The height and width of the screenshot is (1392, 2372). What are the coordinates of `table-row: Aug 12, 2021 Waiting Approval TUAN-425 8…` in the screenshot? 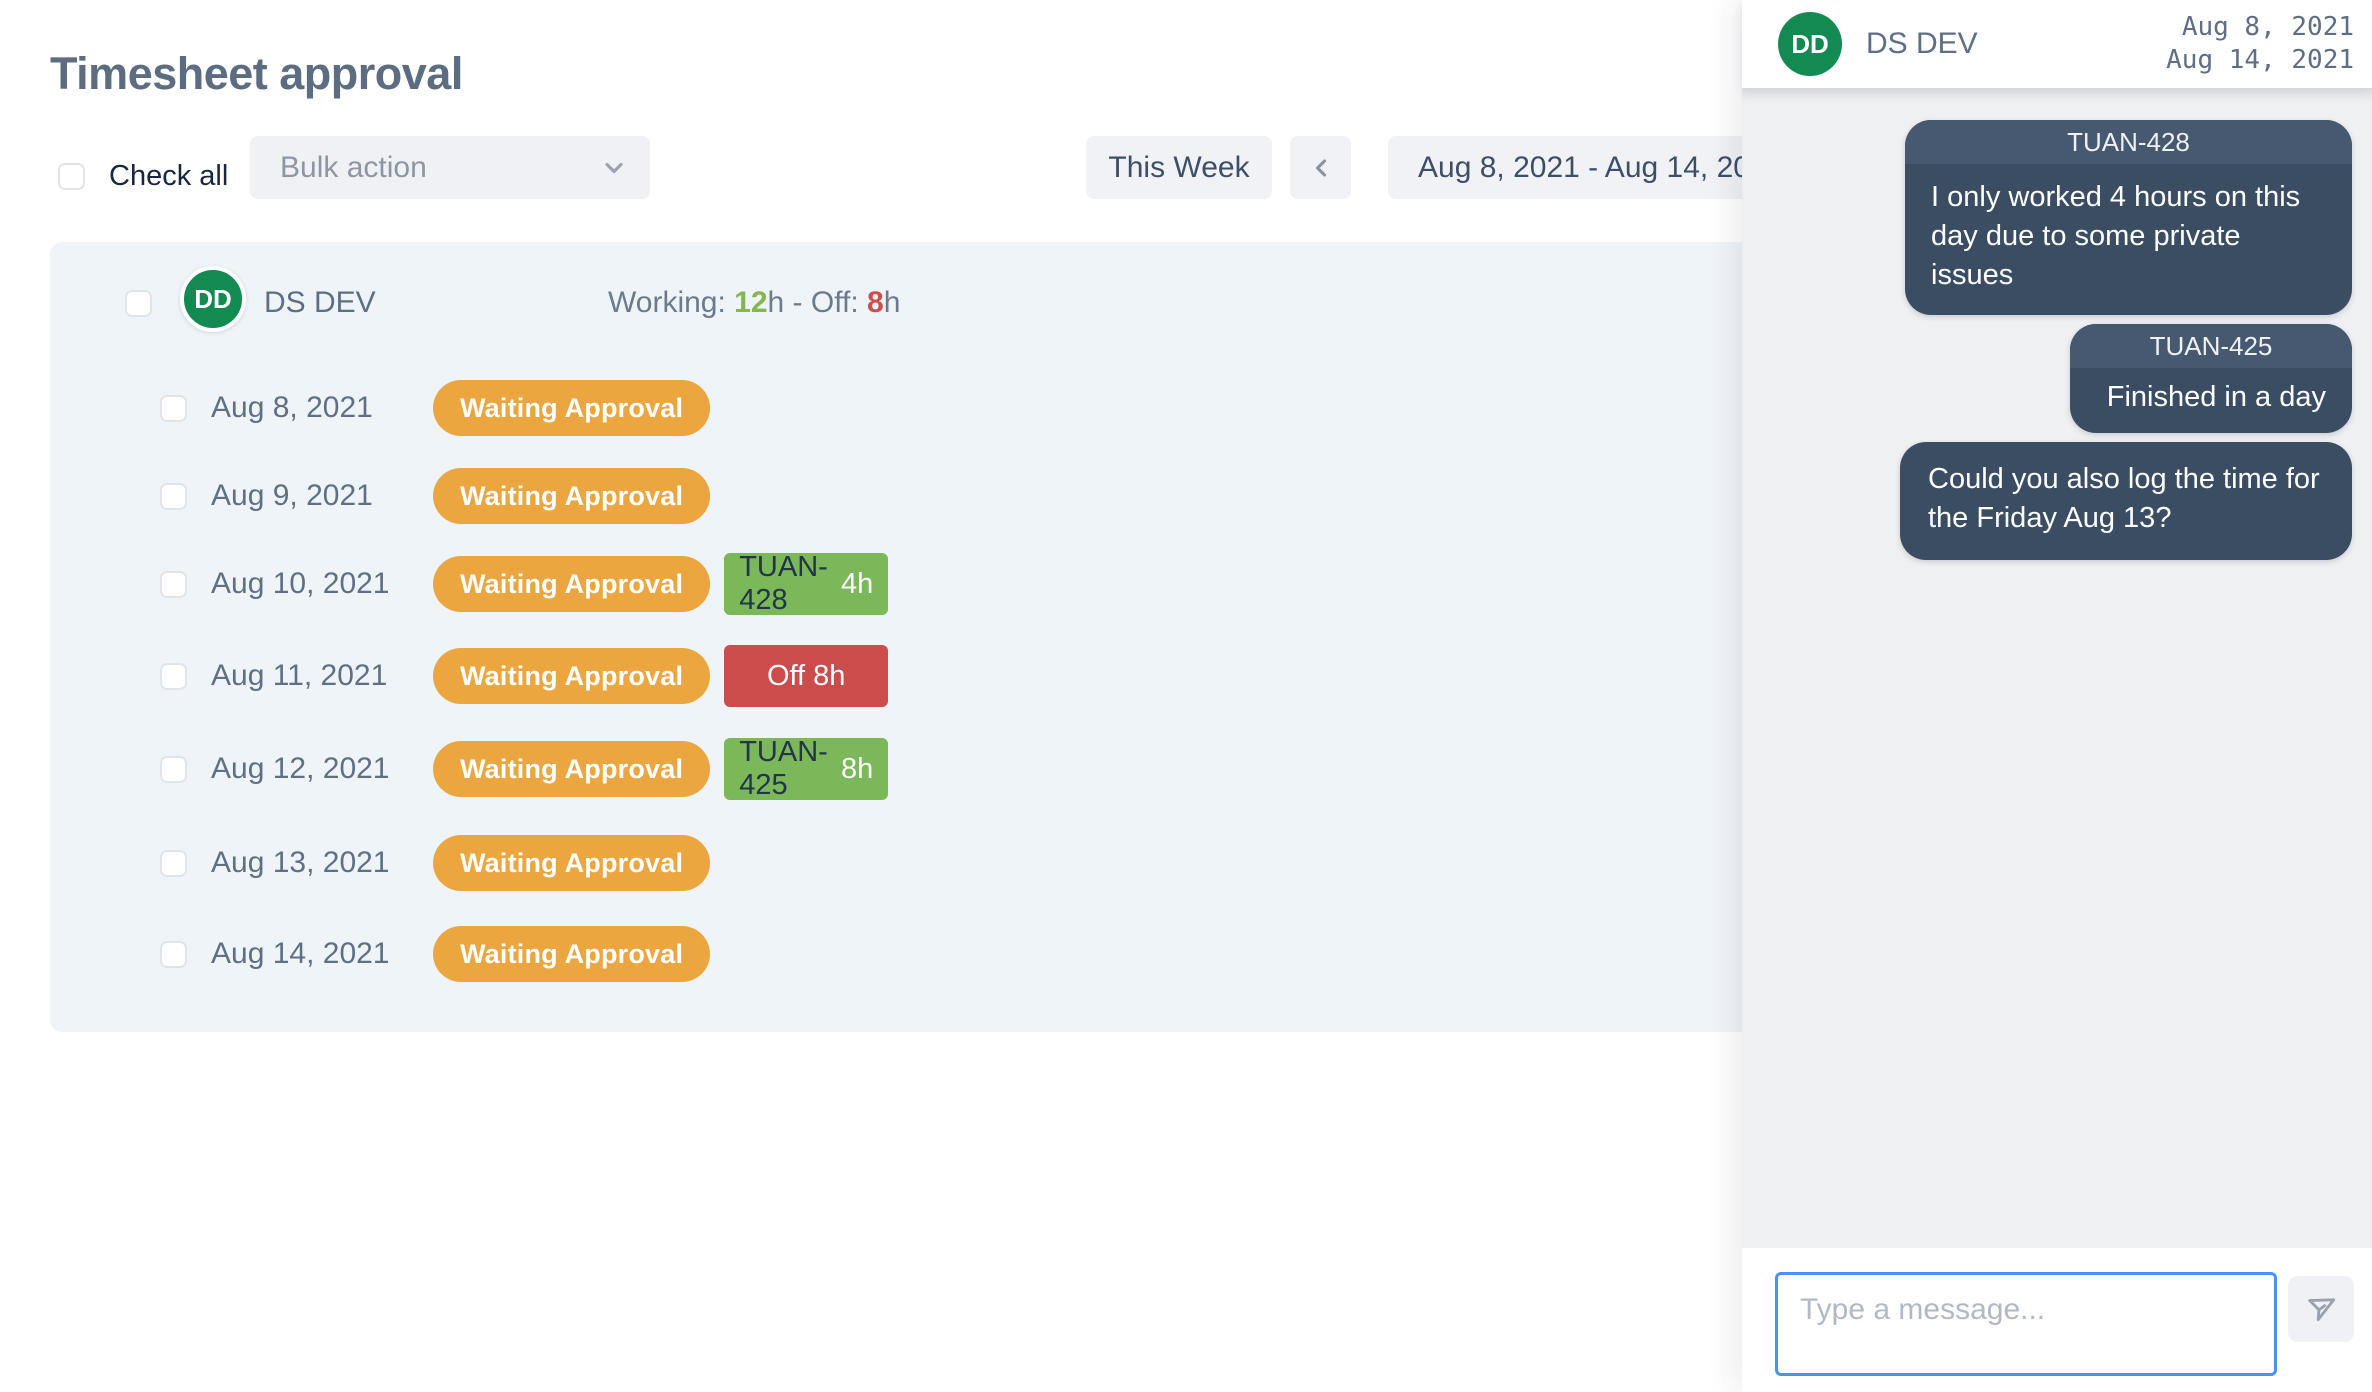 It's located at (1186, 768).